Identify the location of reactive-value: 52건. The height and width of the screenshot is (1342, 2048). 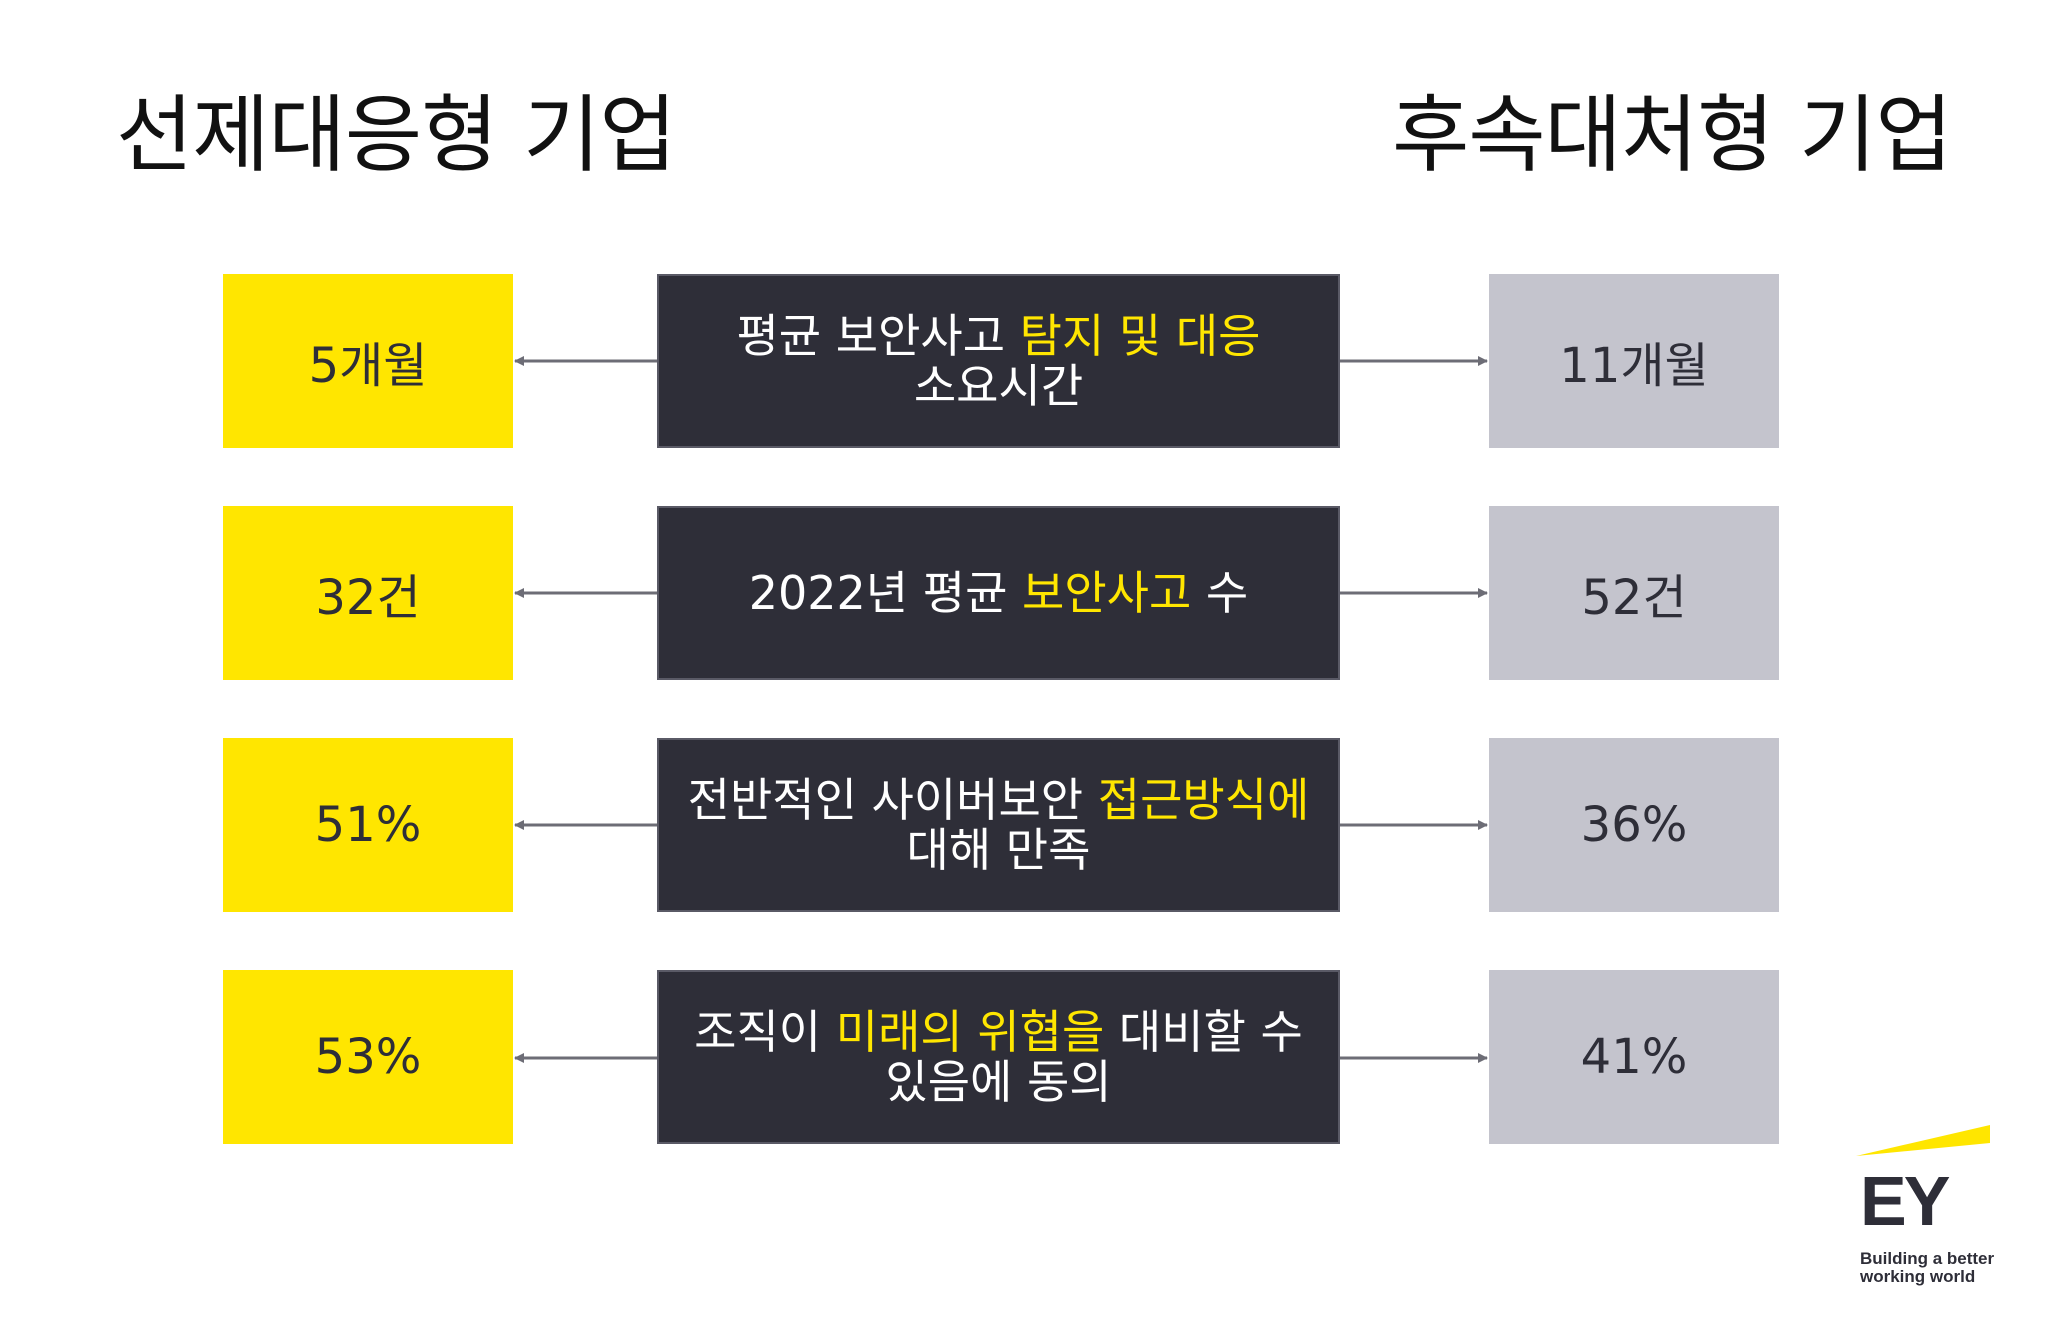
(1634, 598).